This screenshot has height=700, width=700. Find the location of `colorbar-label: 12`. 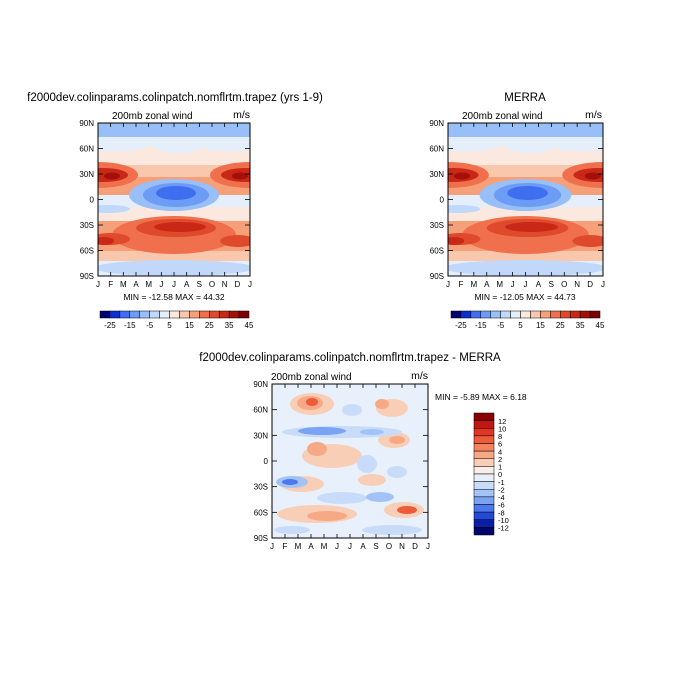

colorbar-label: 12 is located at coordinates (502, 421).